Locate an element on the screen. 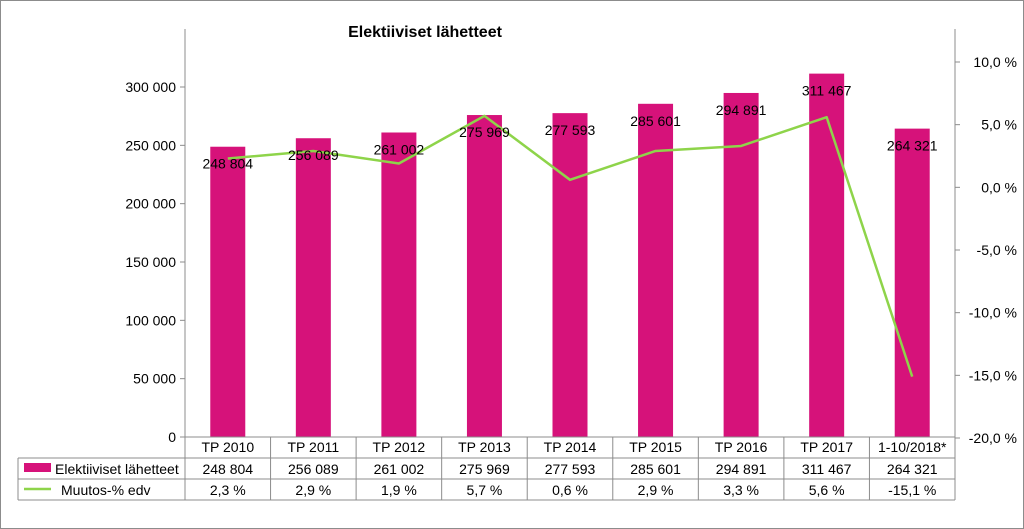  table-bar-value: 277 593 is located at coordinates (570, 469).